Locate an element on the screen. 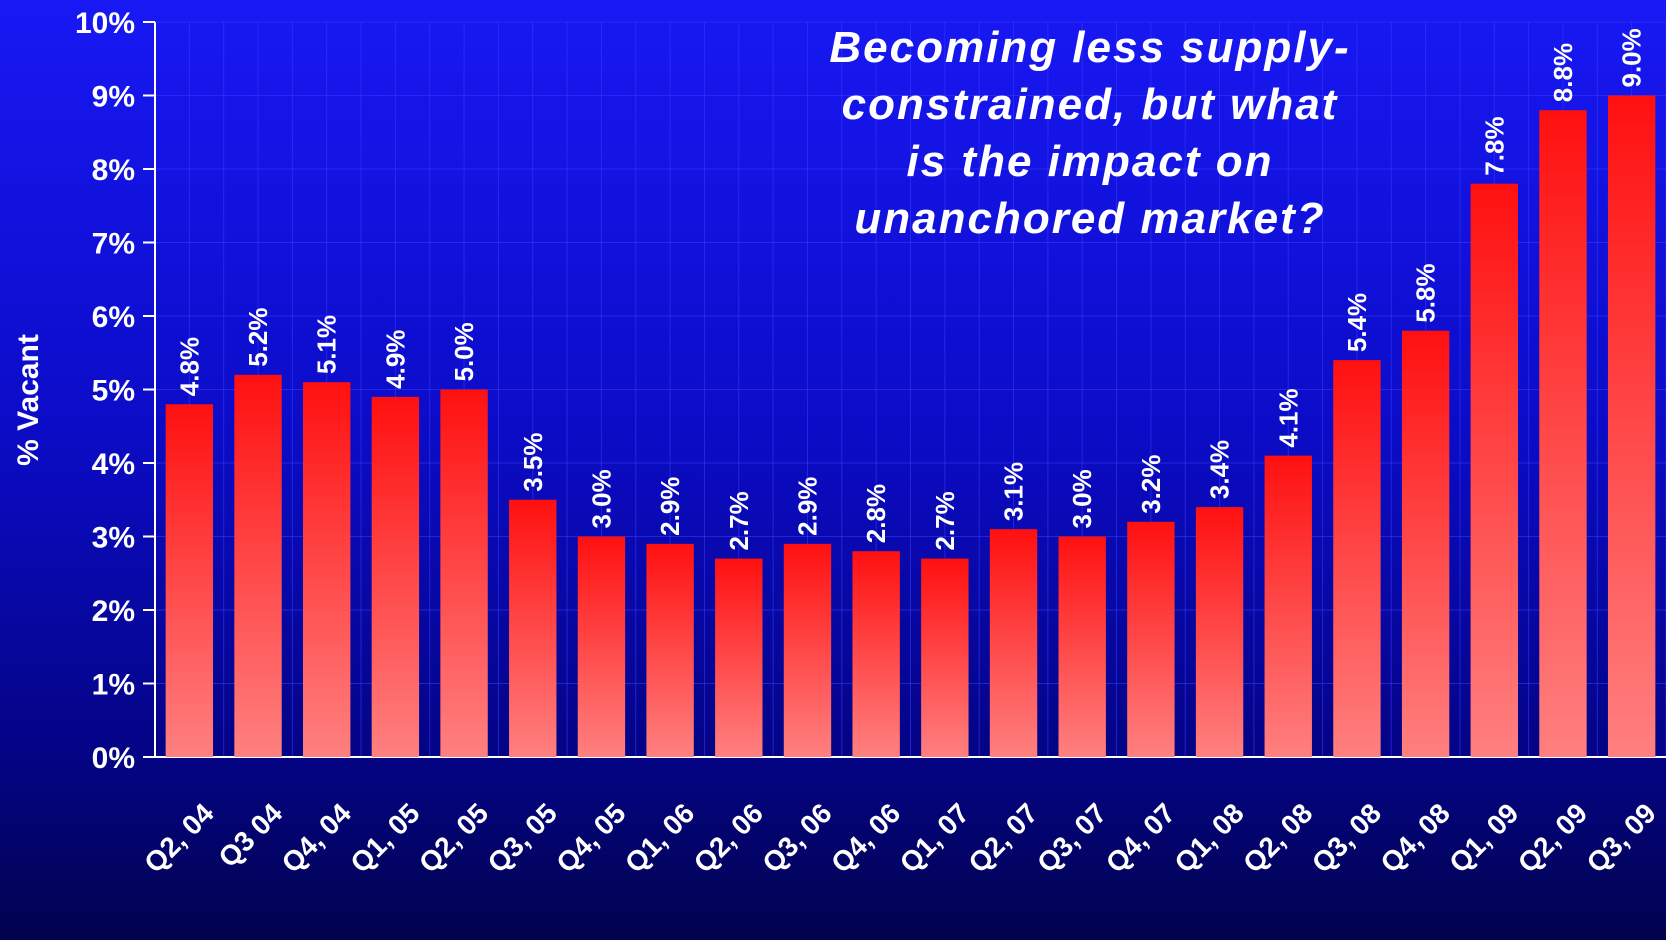 This screenshot has width=1666, height=940. category-label: Q2, 07 is located at coordinates (1002, 837).